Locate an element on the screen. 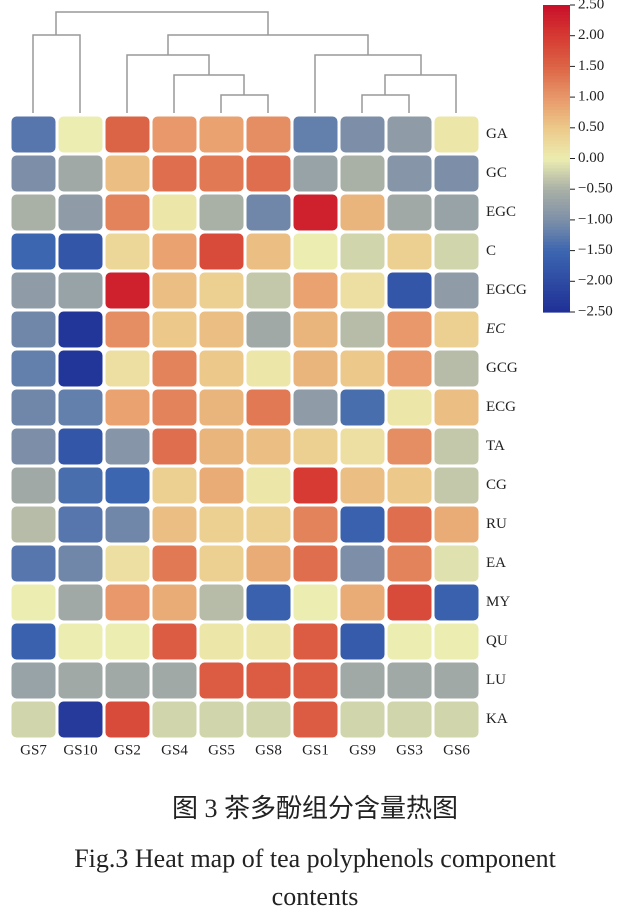 The width and height of the screenshot is (630, 917). column-label: GS9 is located at coordinates (362, 750).